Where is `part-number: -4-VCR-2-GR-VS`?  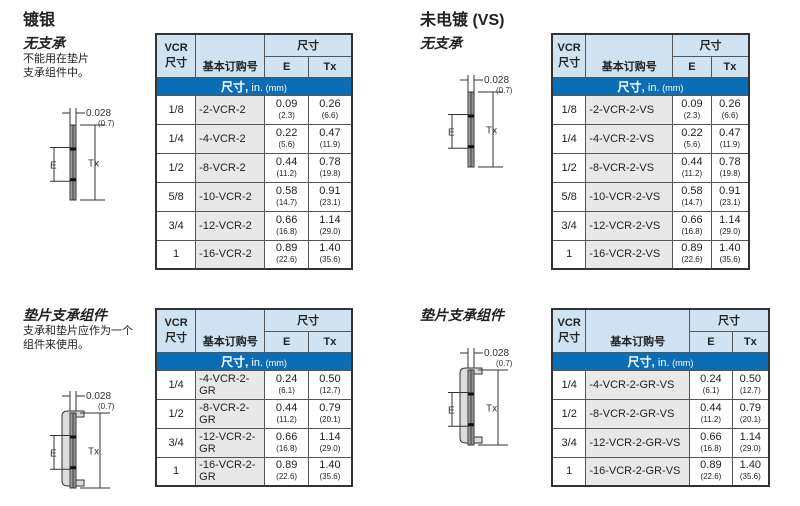
part-number: -4-VCR-2-GR-VS is located at coordinates (638, 384).